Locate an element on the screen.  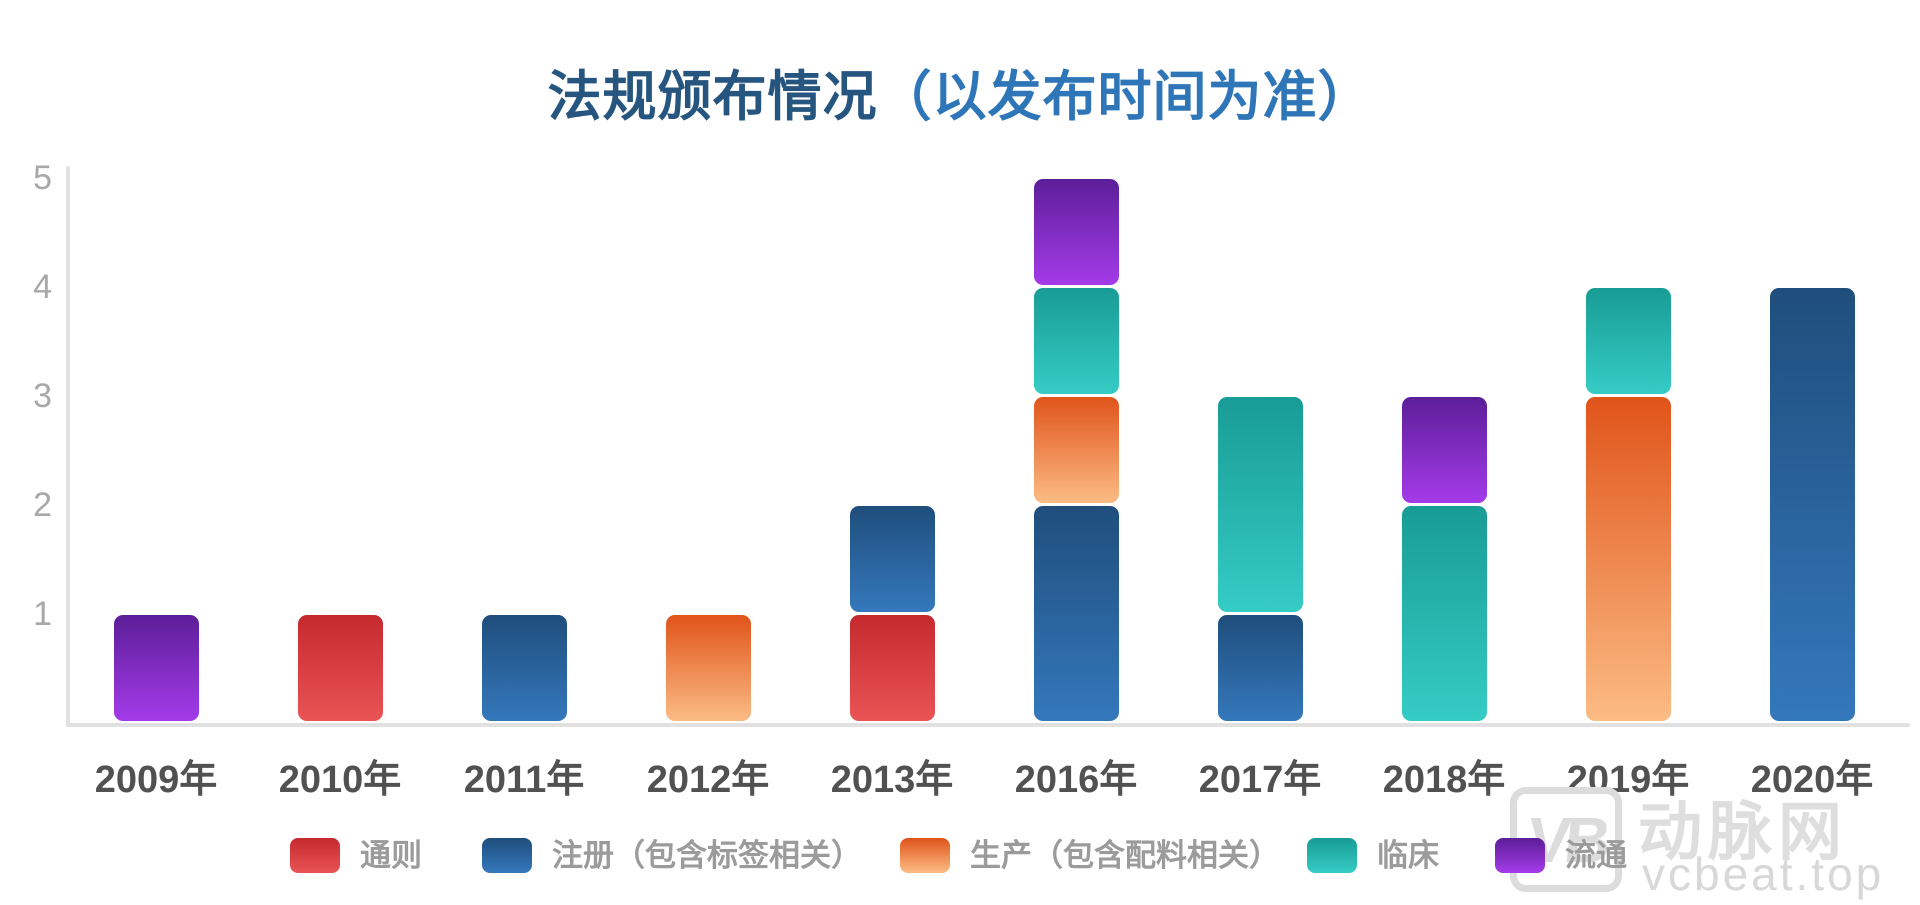
bar-segment-2013年-注册（包含标签相关） is located at coordinates (892, 559).